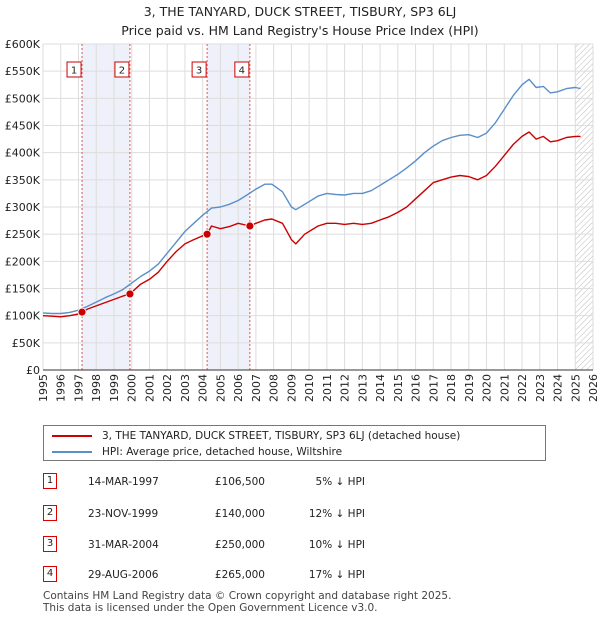 Image resolution: width=600 pixels, height=620 pixels. What do you see at coordinates (362, 388) in the screenshot?
I see `x-tick-label: 2013` at bounding box center [362, 388].